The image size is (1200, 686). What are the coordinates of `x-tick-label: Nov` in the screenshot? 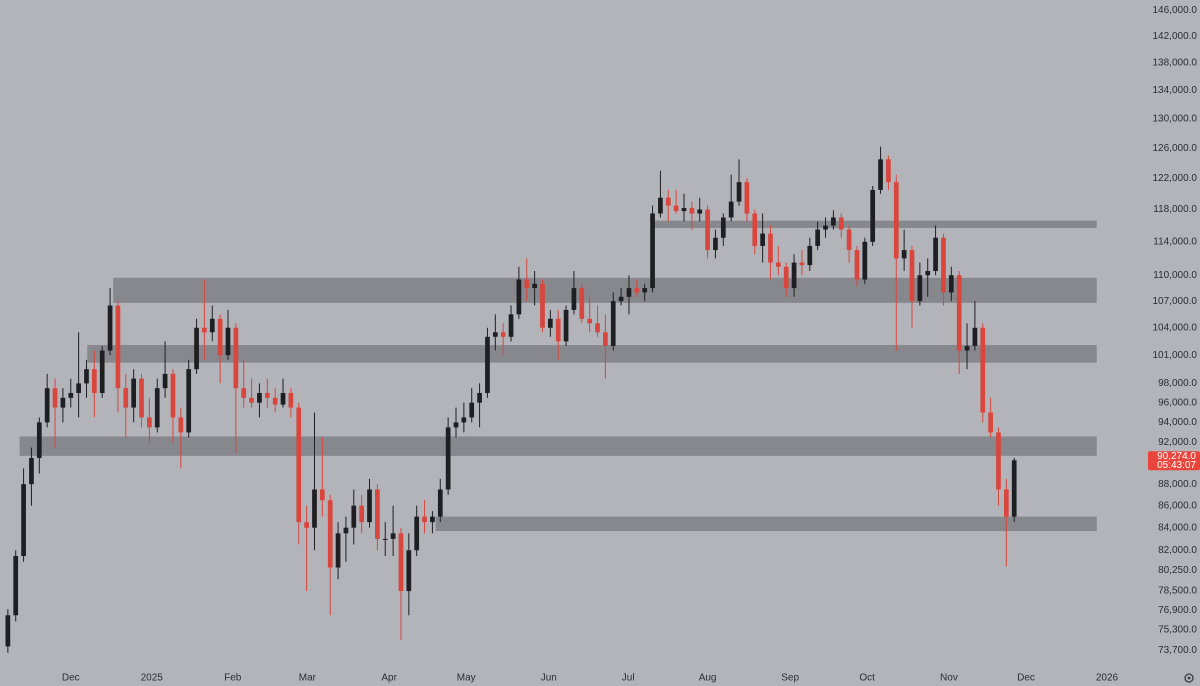 It's located at (949, 678).